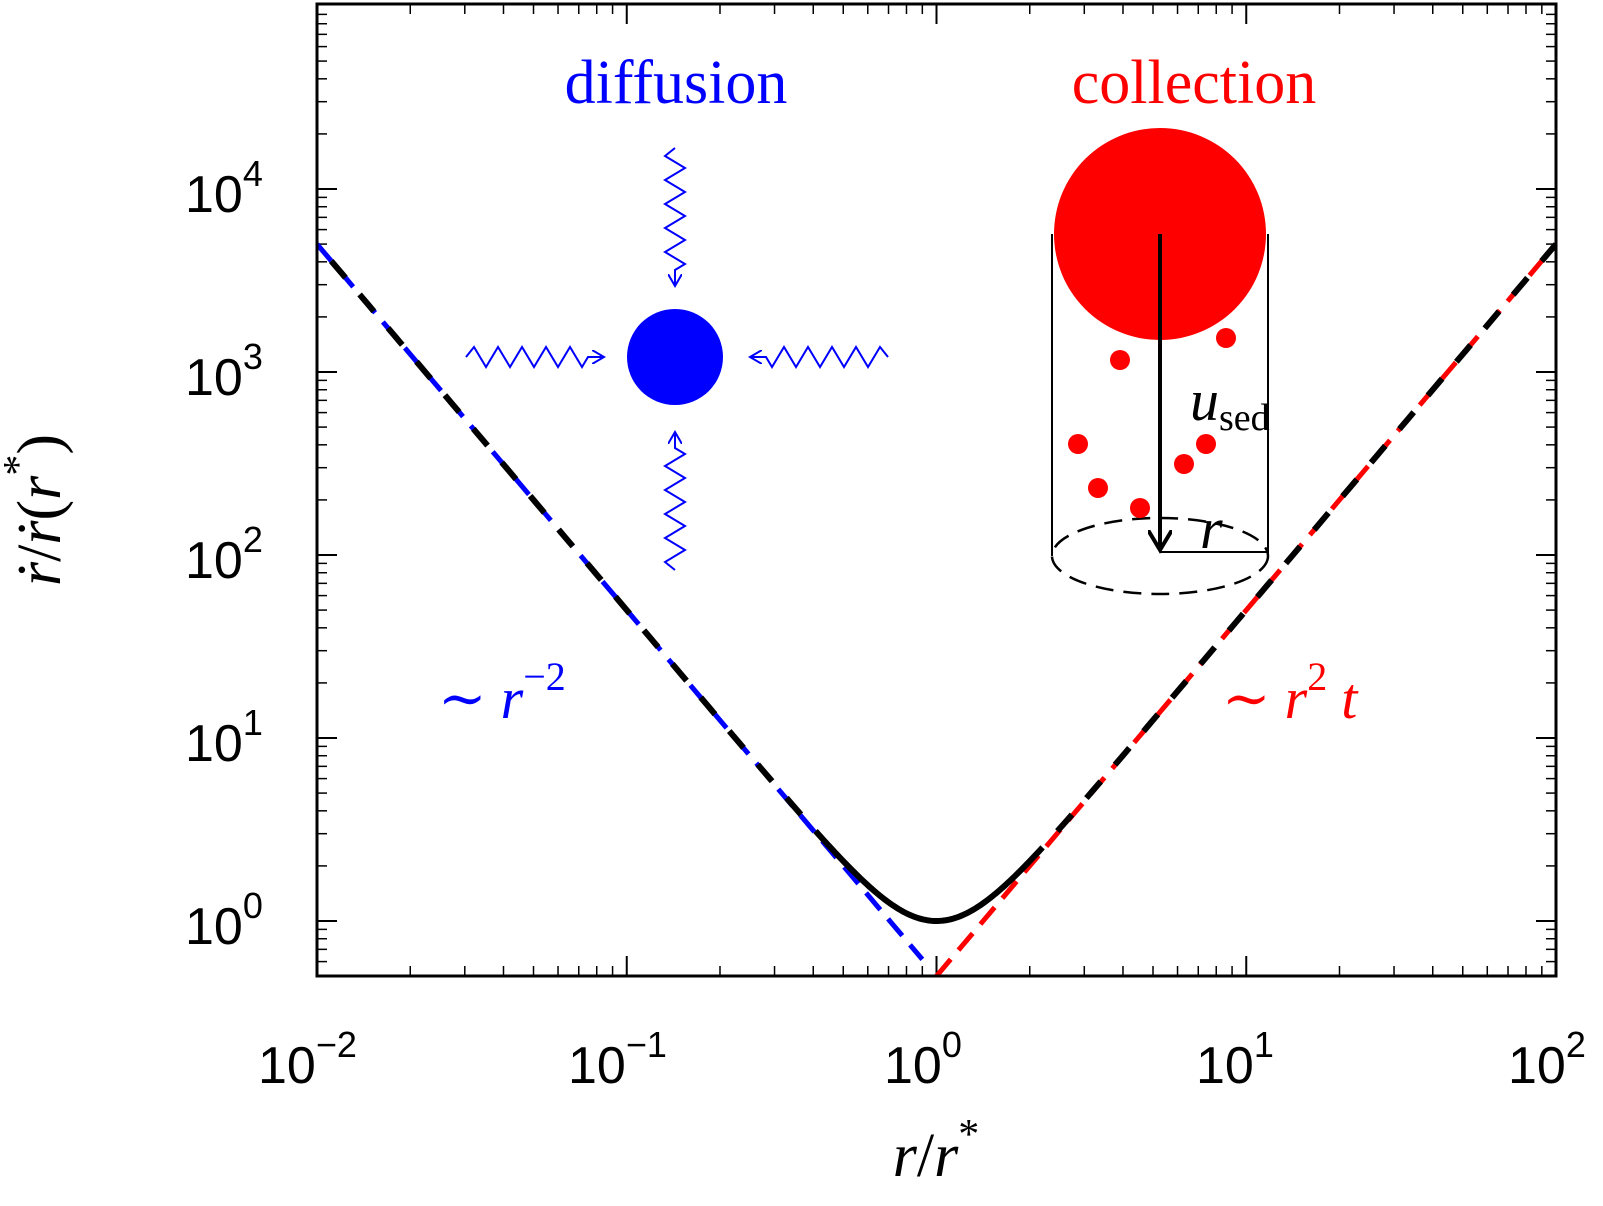  What do you see at coordinates (676, 83) in the screenshot?
I see `diffusion-title: diffusion` at bounding box center [676, 83].